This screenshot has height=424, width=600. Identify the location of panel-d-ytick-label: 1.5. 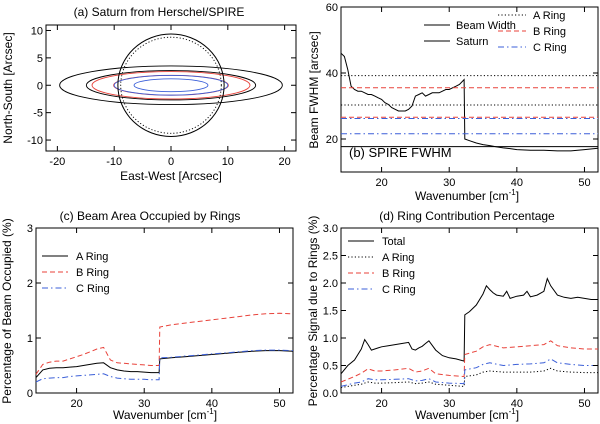
(330, 312).